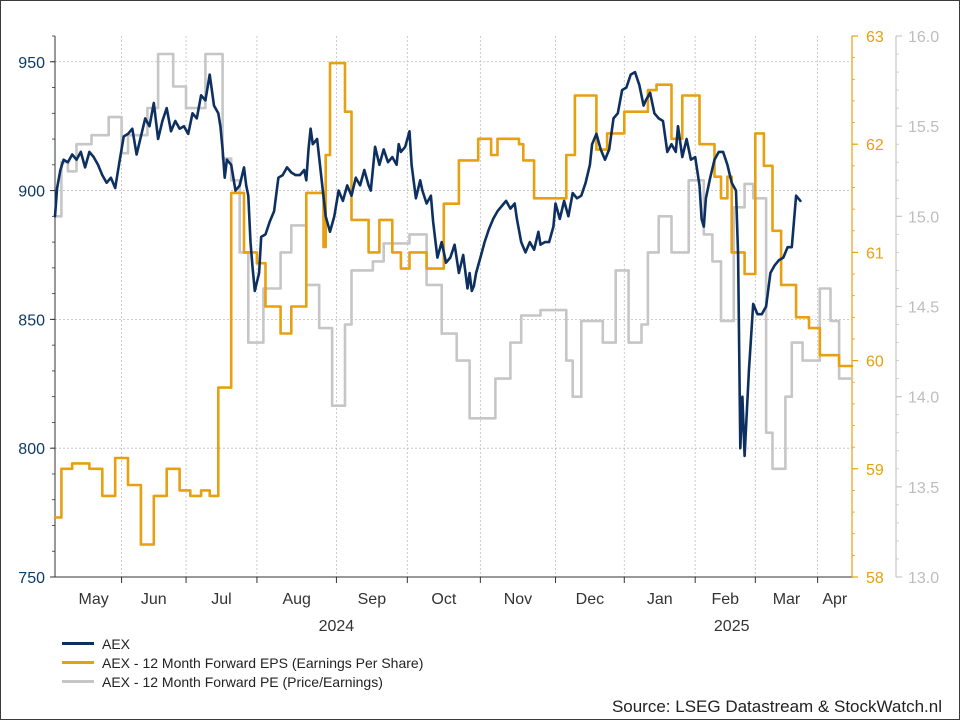 This screenshot has height=720, width=960. What do you see at coordinates (518, 599) in the screenshot?
I see `axis-x-month-label: Nov` at bounding box center [518, 599].